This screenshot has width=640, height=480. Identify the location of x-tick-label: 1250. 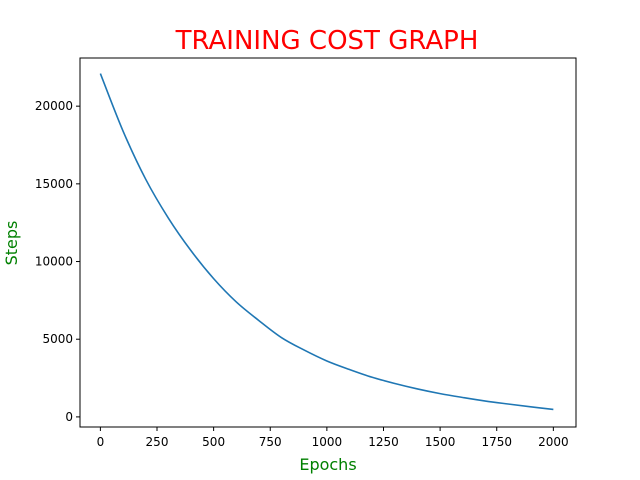
(383, 442).